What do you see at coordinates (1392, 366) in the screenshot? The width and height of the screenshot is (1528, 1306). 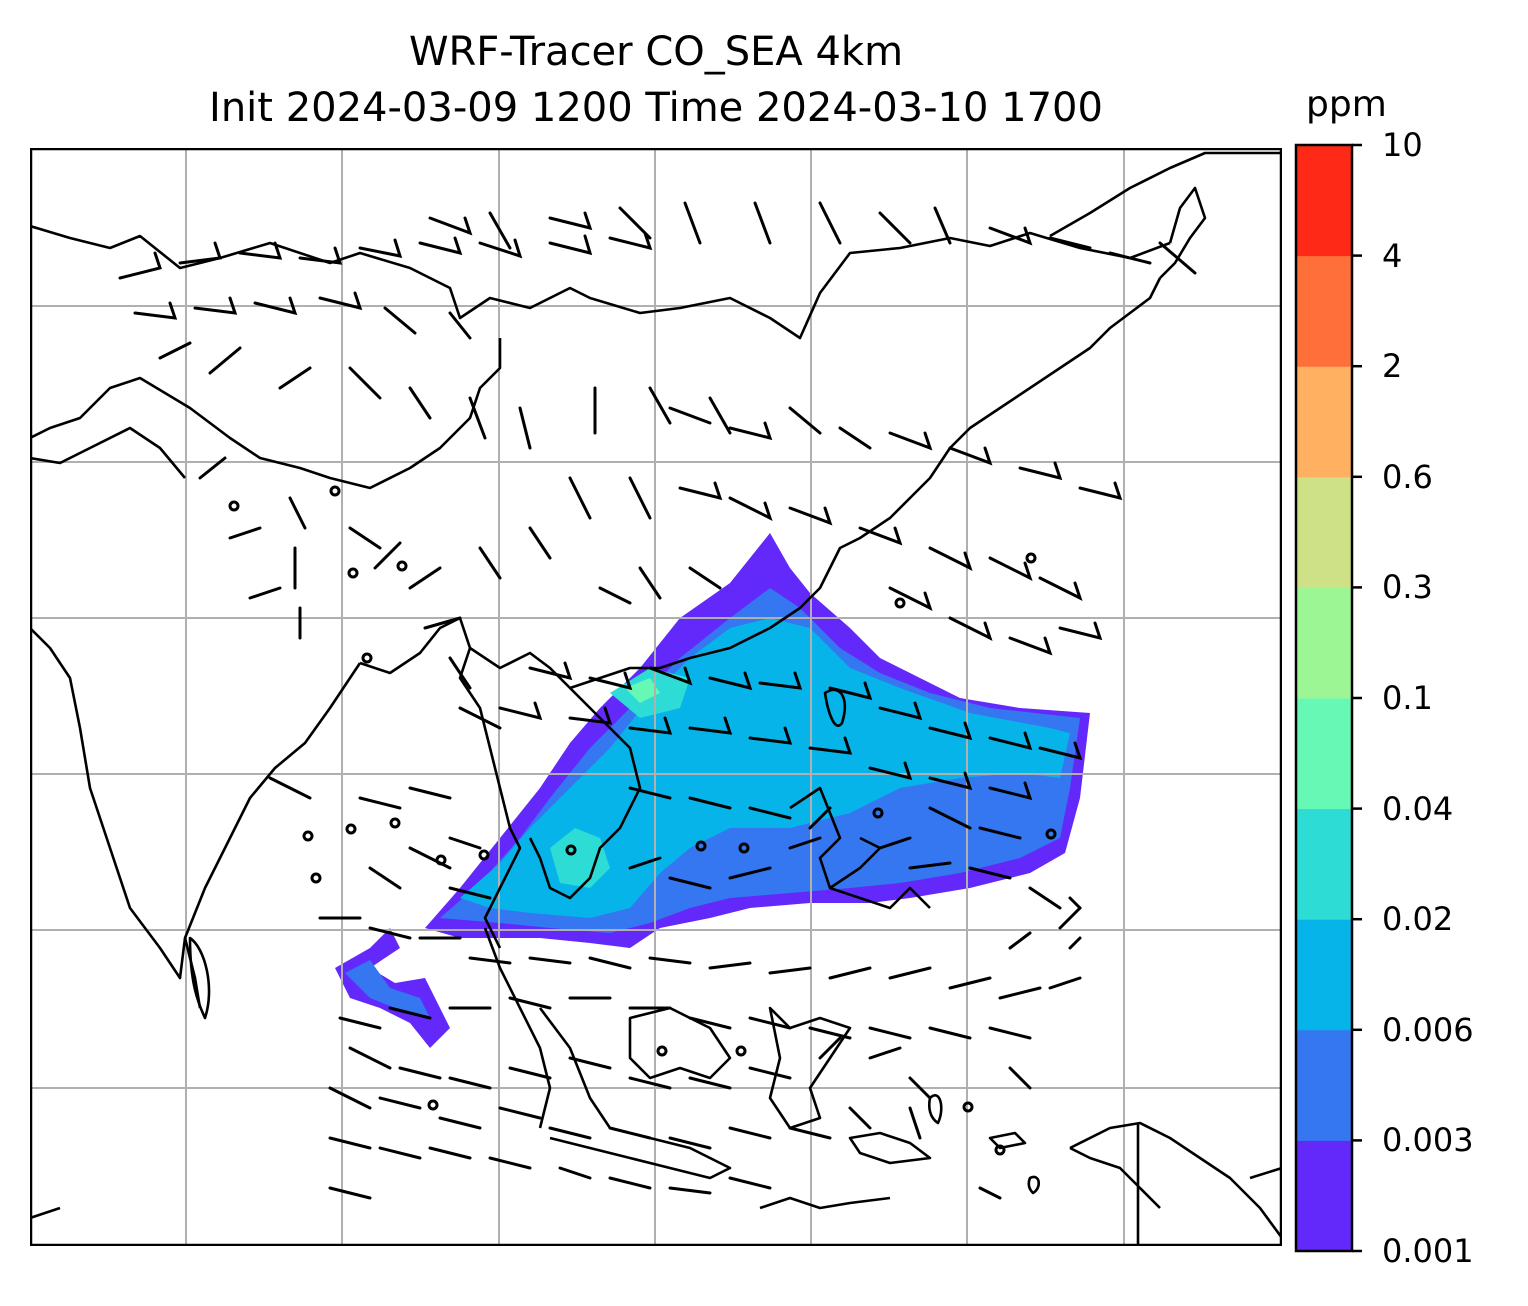 I see `colorbar-tick-label: 2` at bounding box center [1392, 366].